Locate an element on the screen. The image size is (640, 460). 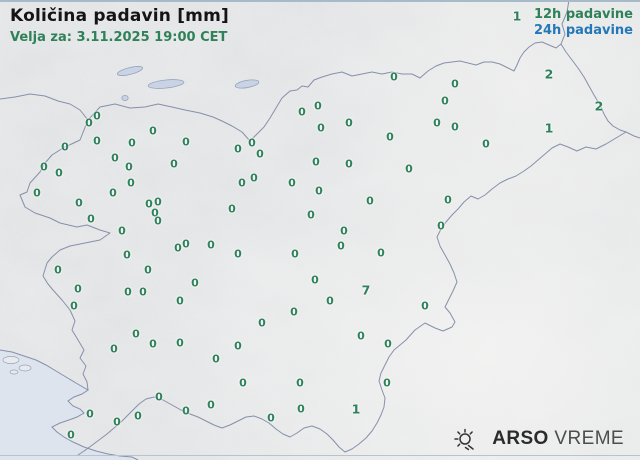
border-austria-hungary is located at coordinates (565, 22).